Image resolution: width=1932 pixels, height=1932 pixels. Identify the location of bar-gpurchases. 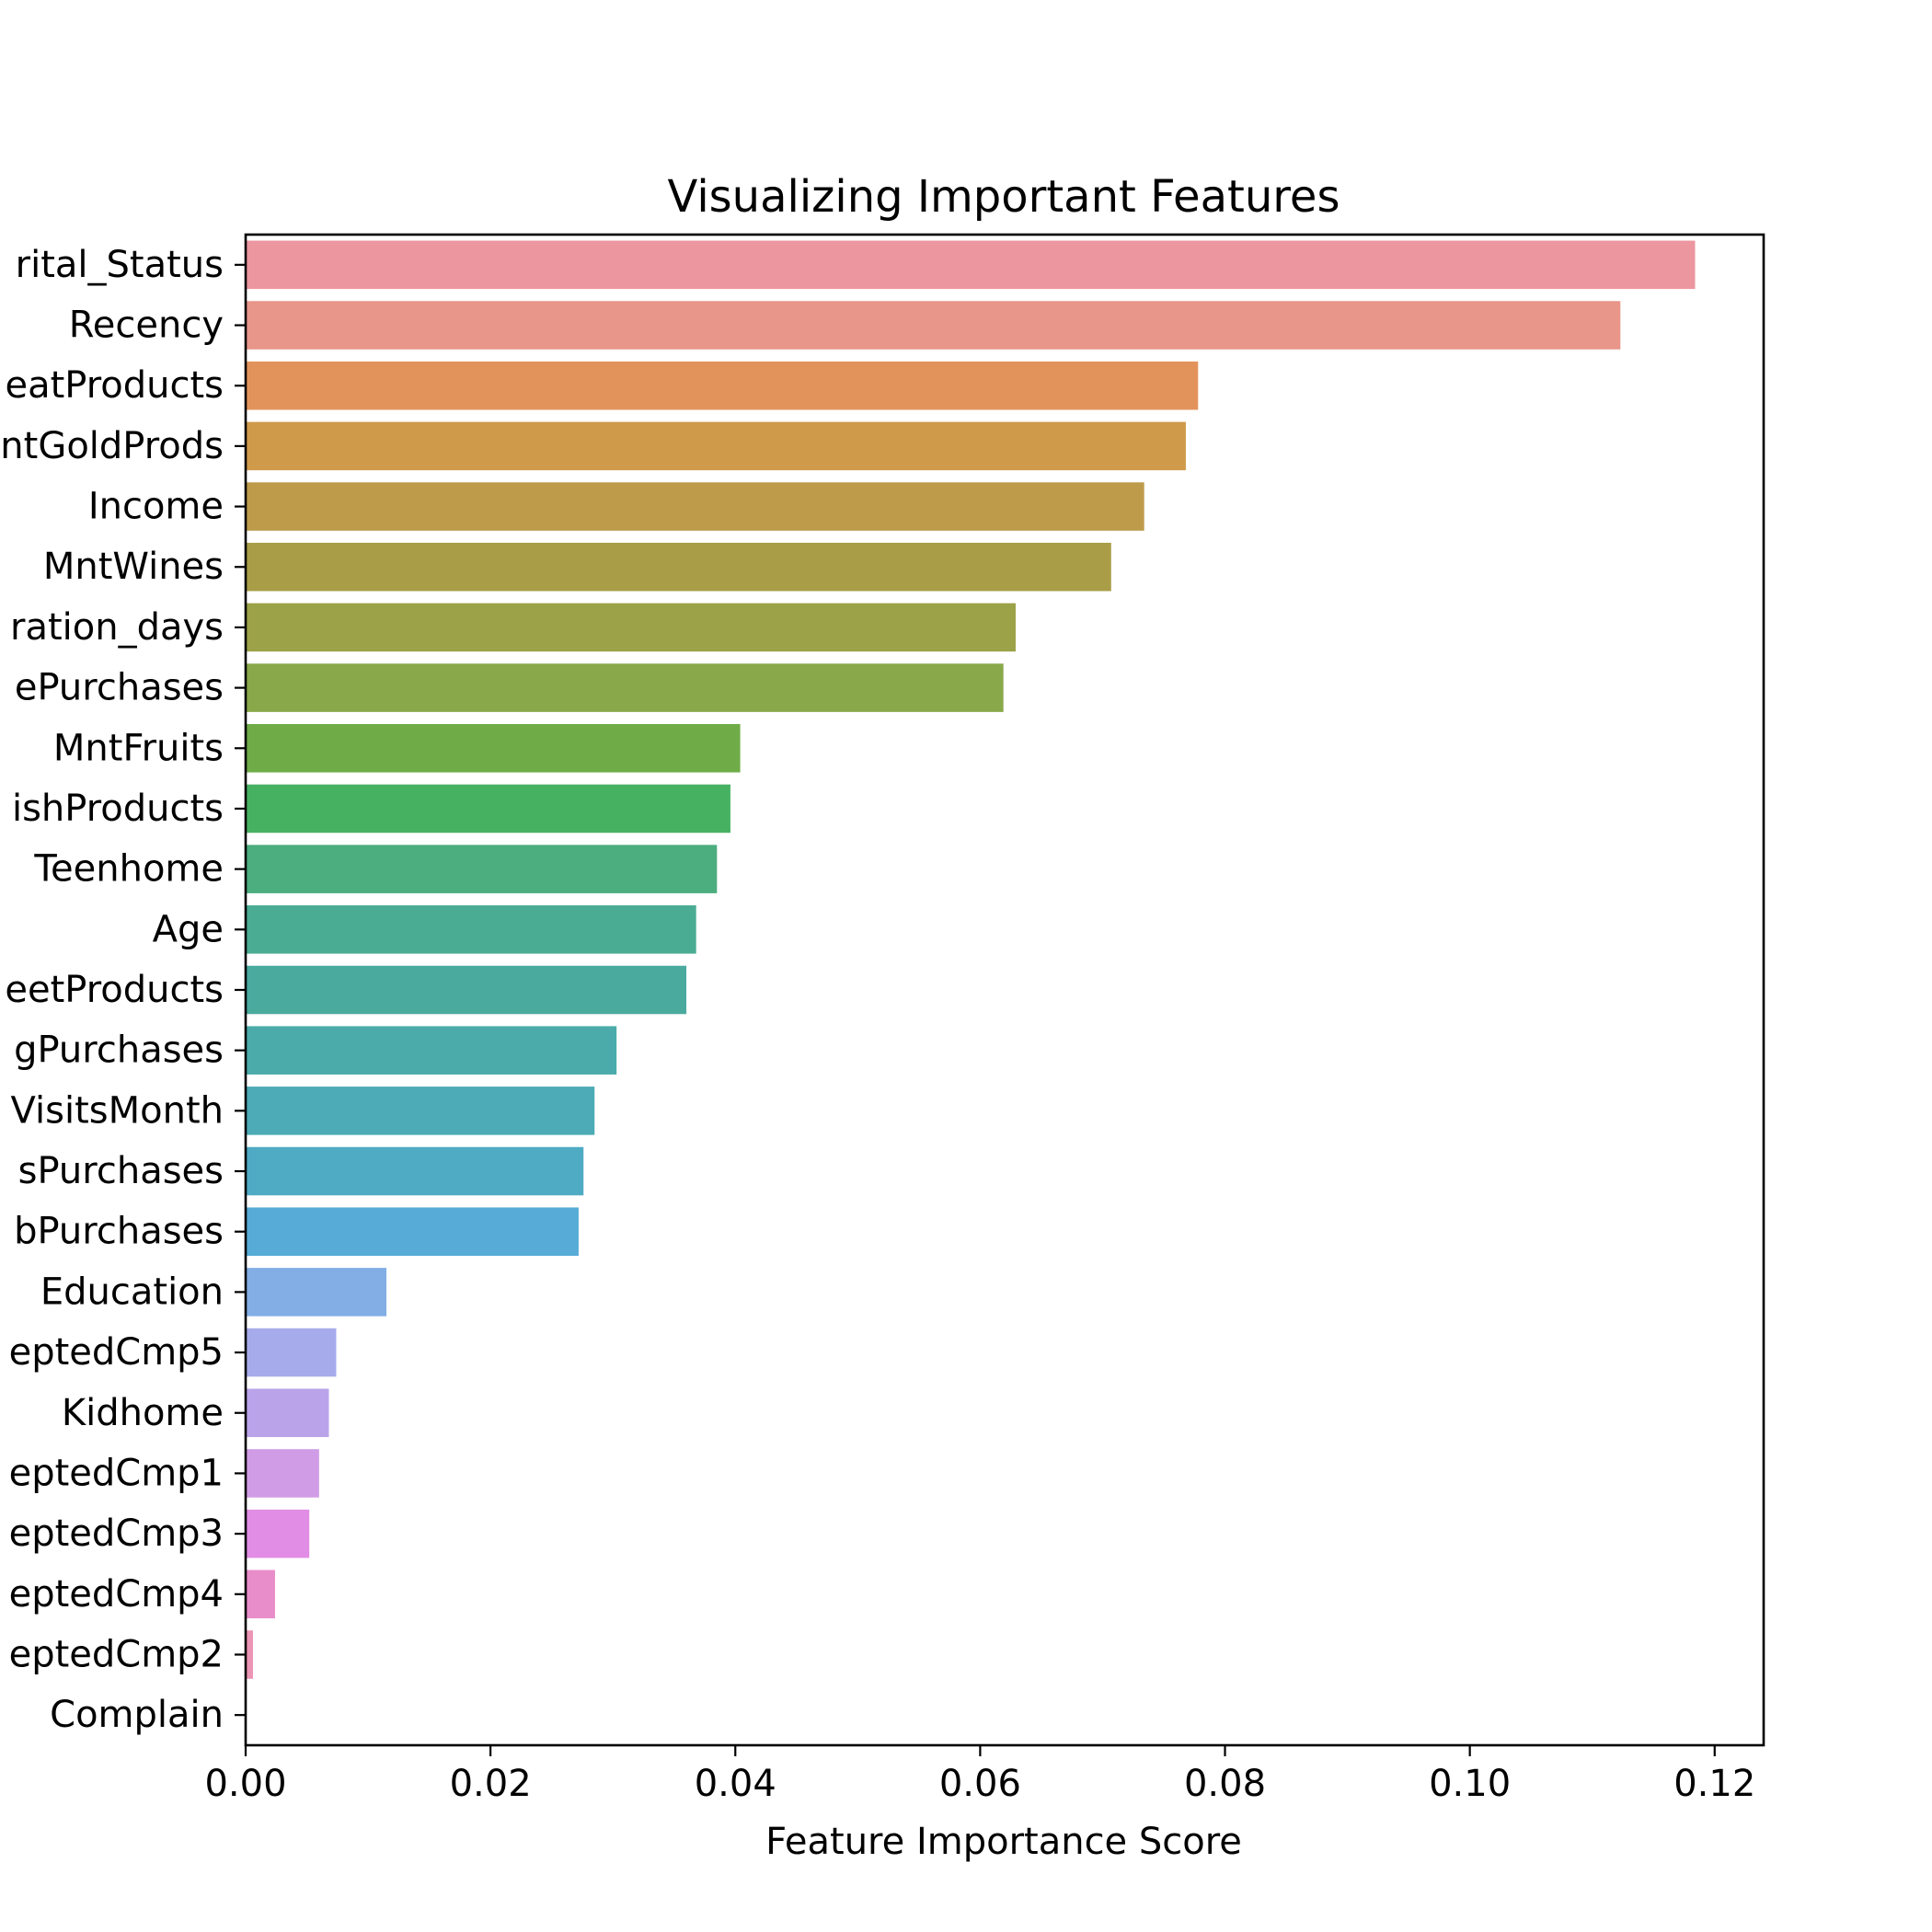
(431, 1050).